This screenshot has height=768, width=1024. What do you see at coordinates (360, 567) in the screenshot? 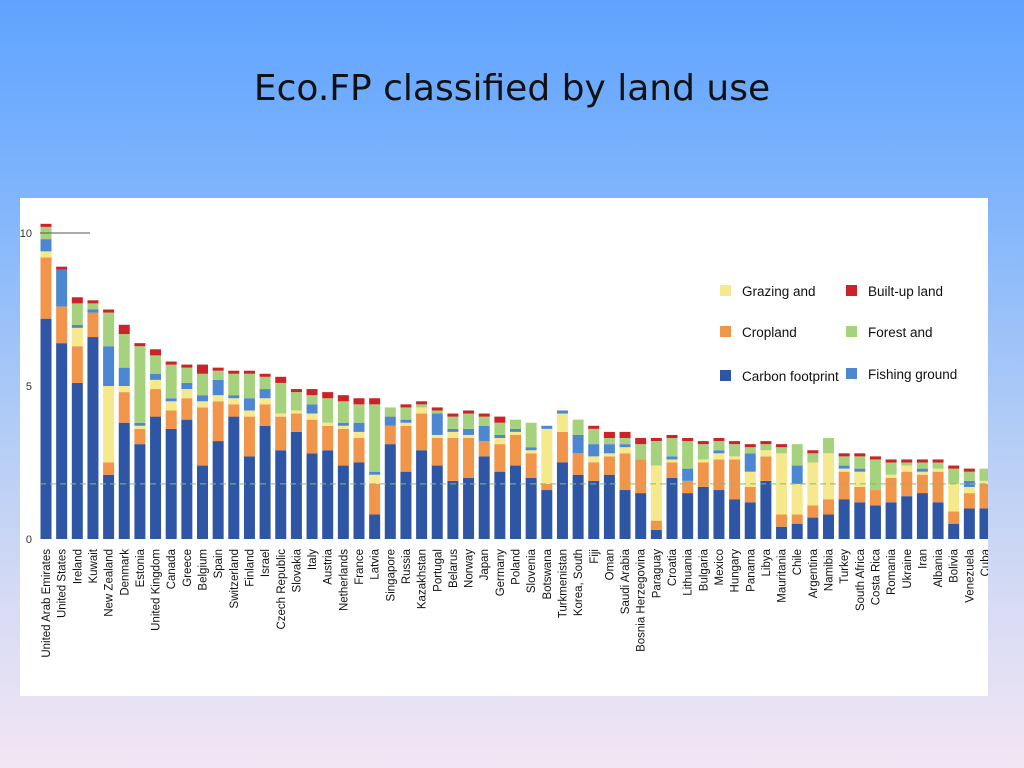
I see `x-tick-label: France` at bounding box center [360, 567].